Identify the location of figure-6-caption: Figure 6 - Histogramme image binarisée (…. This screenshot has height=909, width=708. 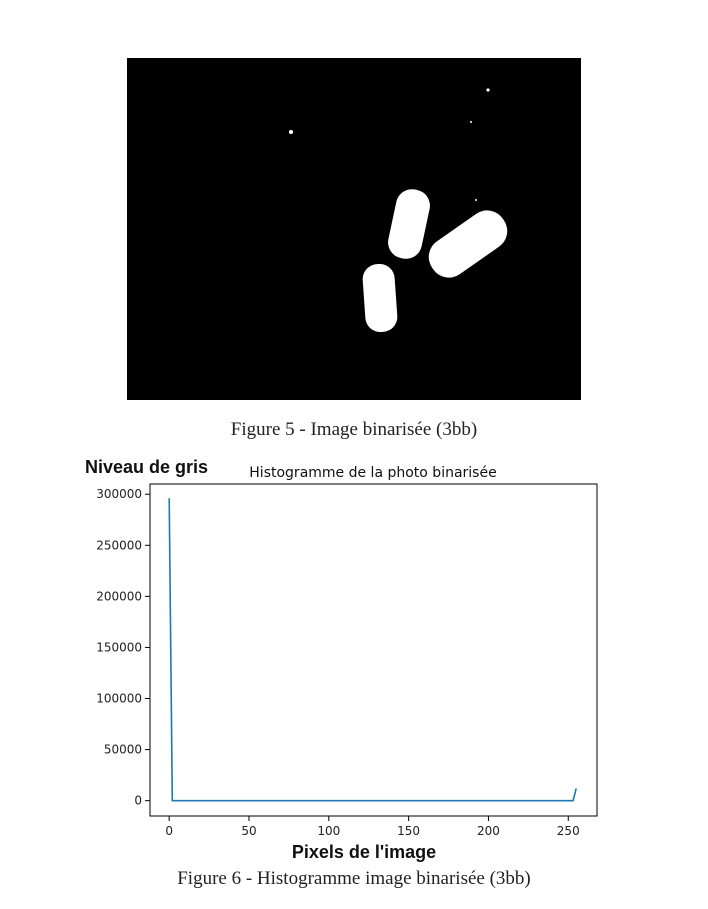
(354, 878).